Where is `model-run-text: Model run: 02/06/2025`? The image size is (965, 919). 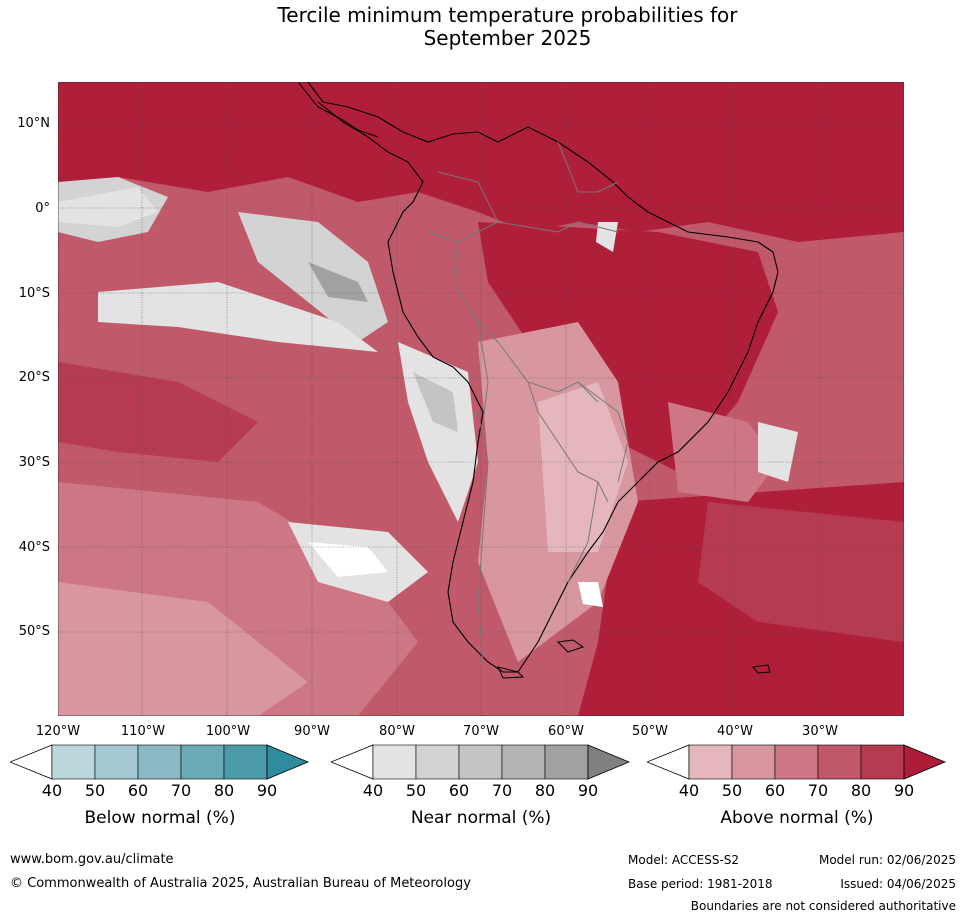 model-run-text: Model run: 02/06/2025 is located at coordinates (887, 860).